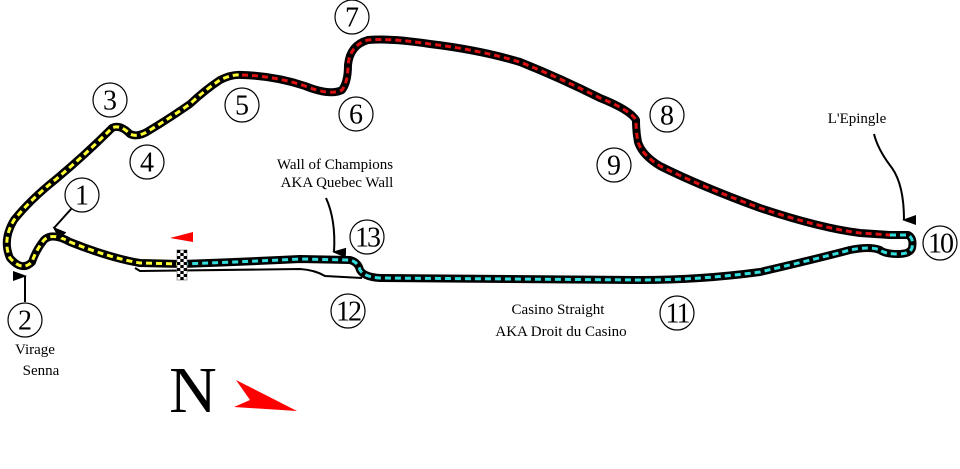 The height and width of the screenshot is (469, 960). What do you see at coordinates (559, 310) in the screenshot?
I see `casino-straight-label: Casino Straight` at bounding box center [559, 310].